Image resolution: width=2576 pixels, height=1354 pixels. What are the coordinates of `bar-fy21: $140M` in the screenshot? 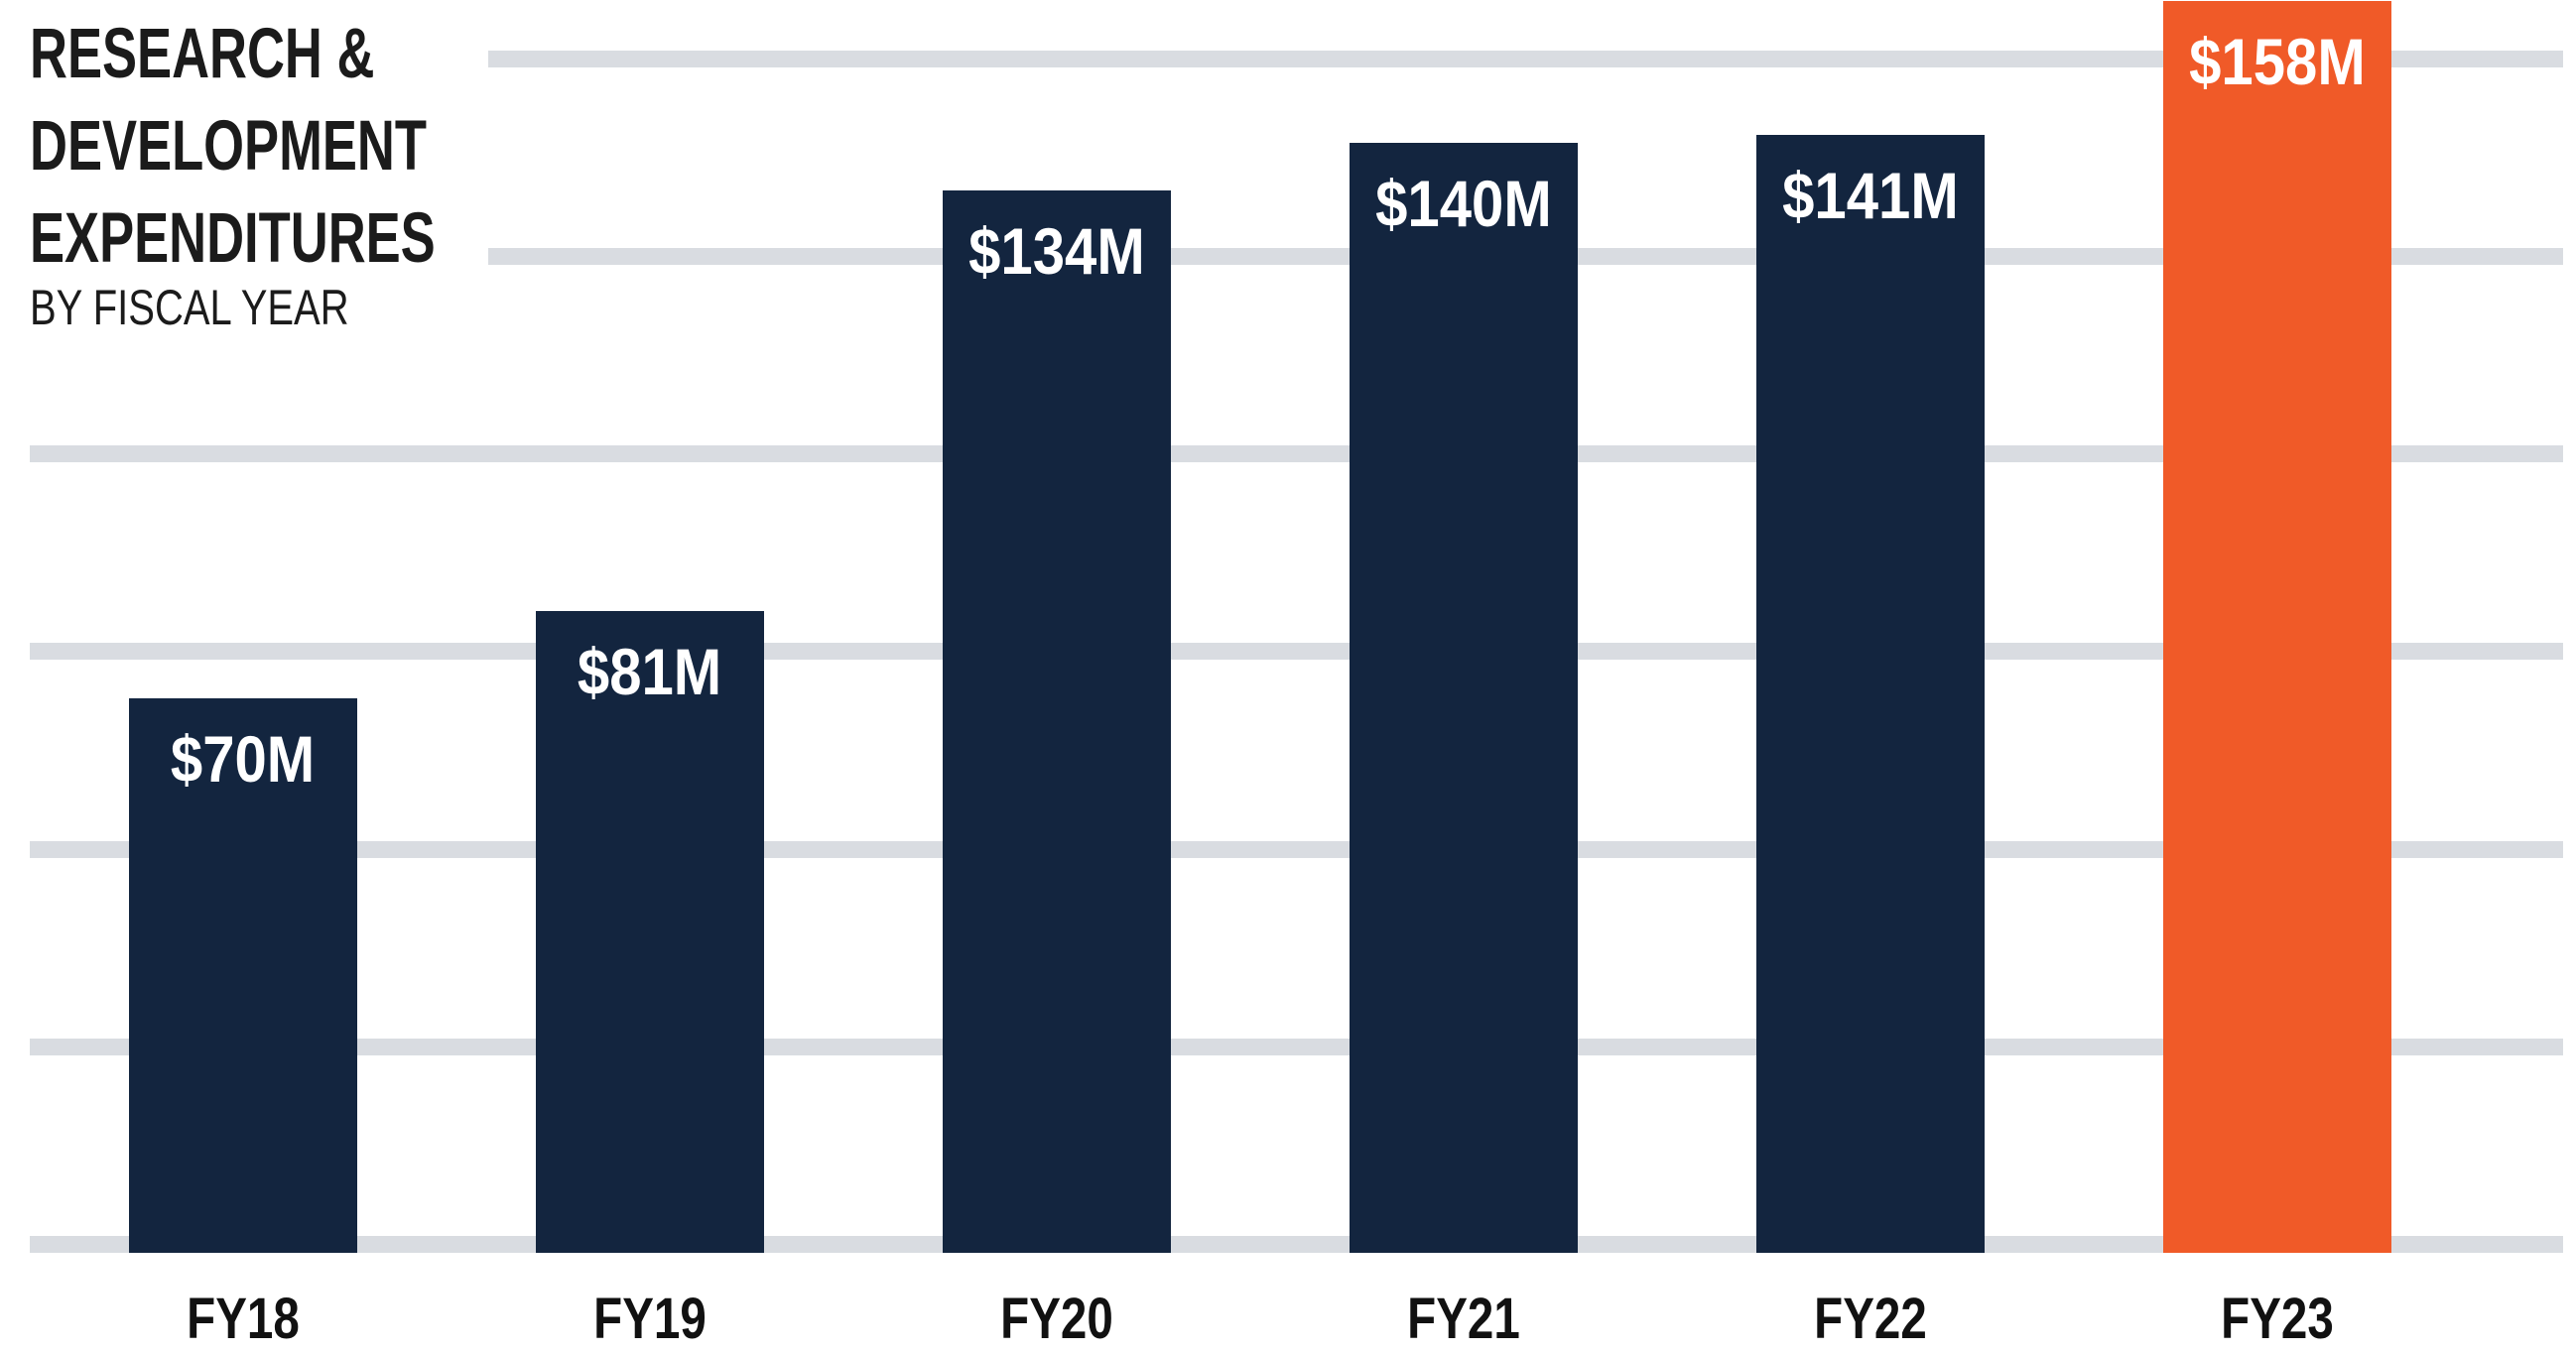 It's located at (1464, 698).